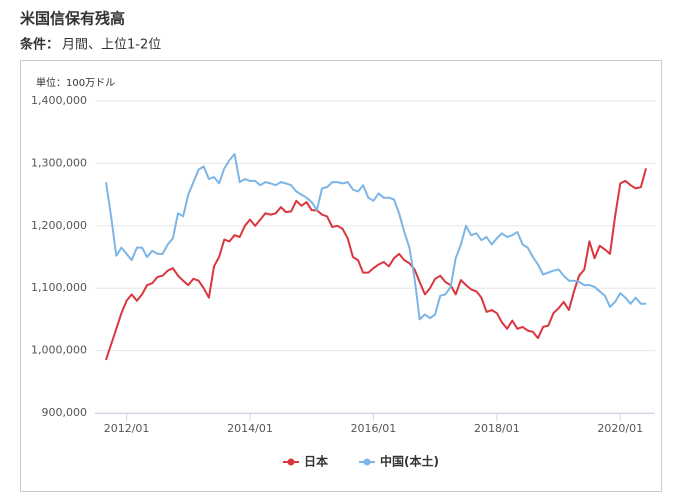 This screenshot has height=503, width=682. I want to click on x-tick-label: 2014/01, so click(250, 428).